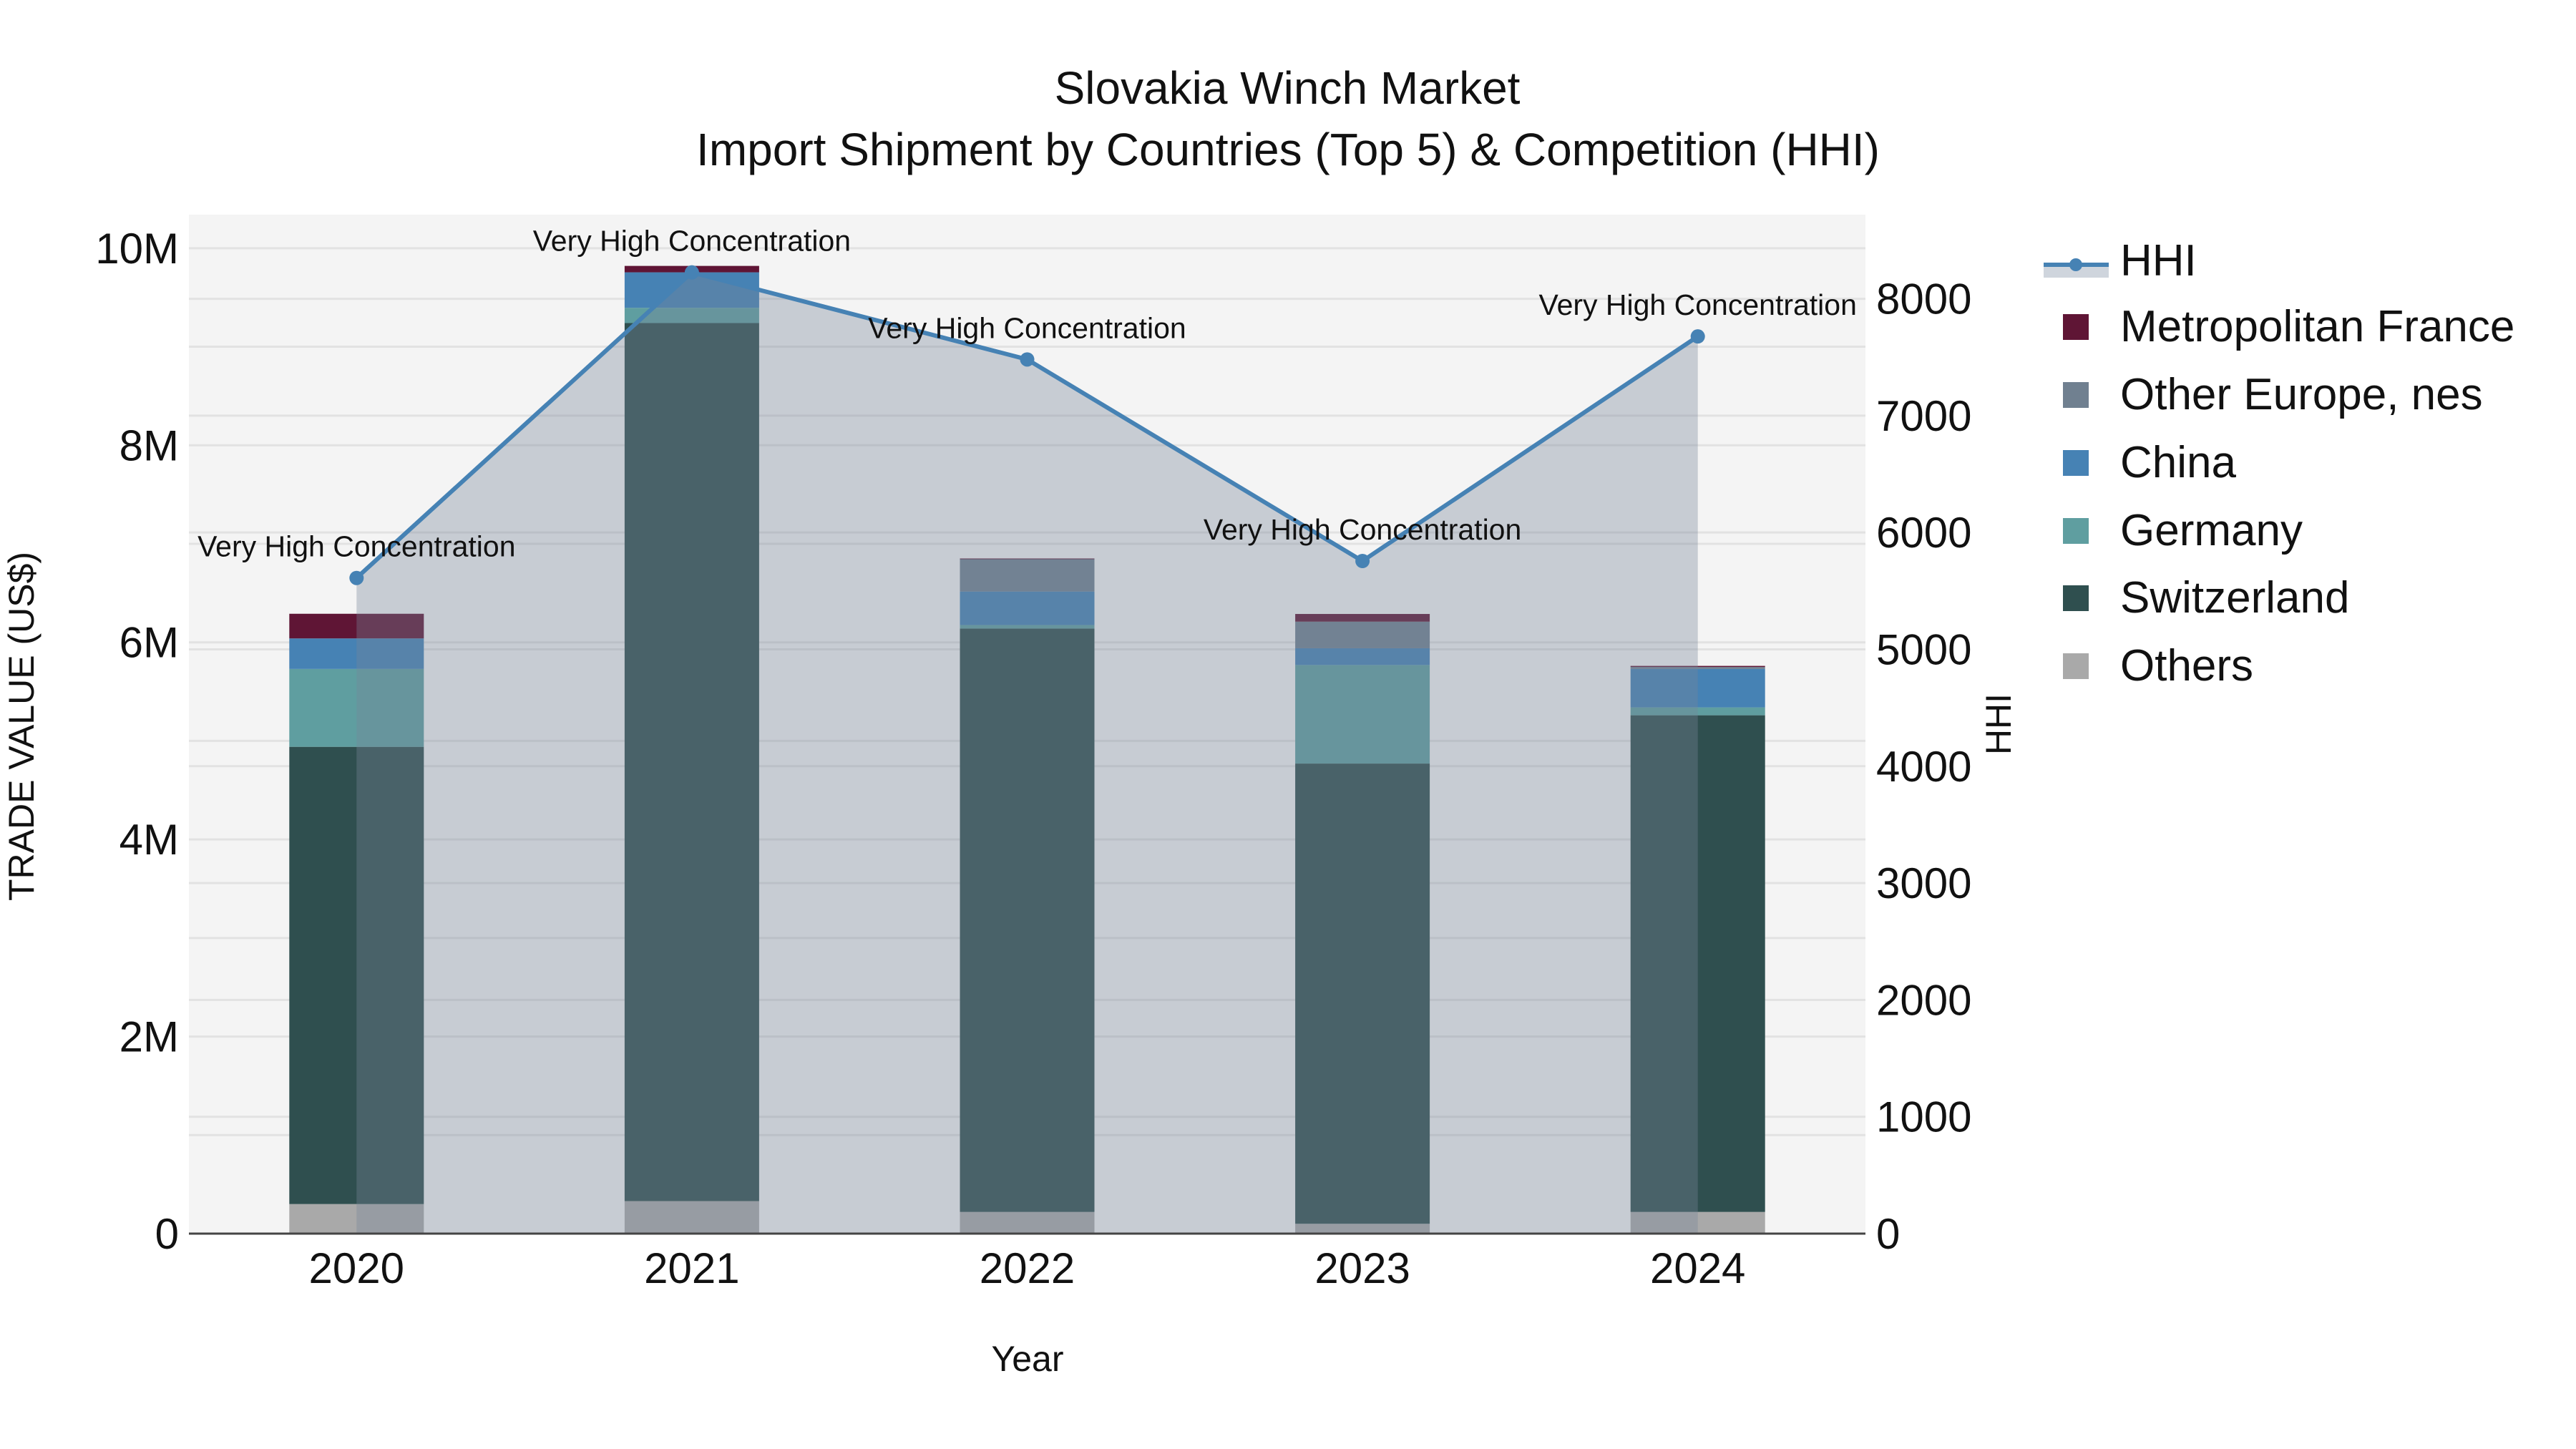 This screenshot has height=1449, width=2576. Describe the element at coordinates (2076, 268) in the screenshot. I see `line-marker-icon` at that location.